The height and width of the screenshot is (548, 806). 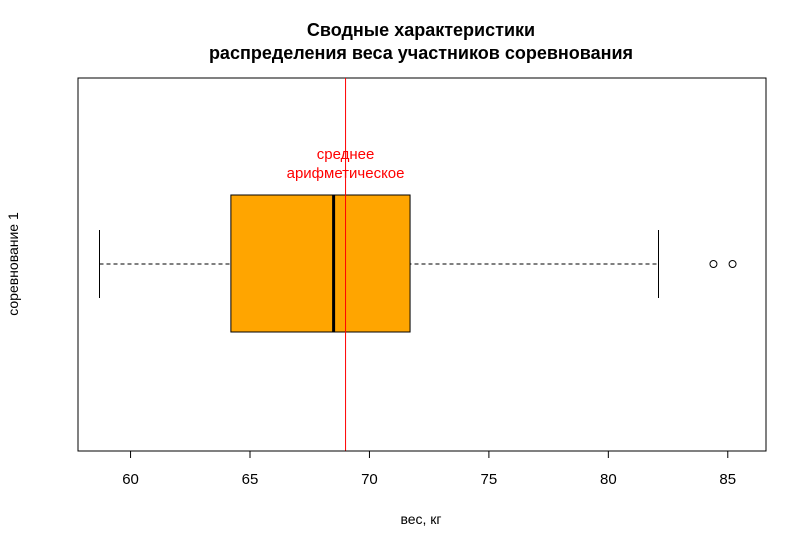 What do you see at coordinates (727, 479) in the screenshot?
I see `x-tick-label: 85` at bounding box center [727, 479].